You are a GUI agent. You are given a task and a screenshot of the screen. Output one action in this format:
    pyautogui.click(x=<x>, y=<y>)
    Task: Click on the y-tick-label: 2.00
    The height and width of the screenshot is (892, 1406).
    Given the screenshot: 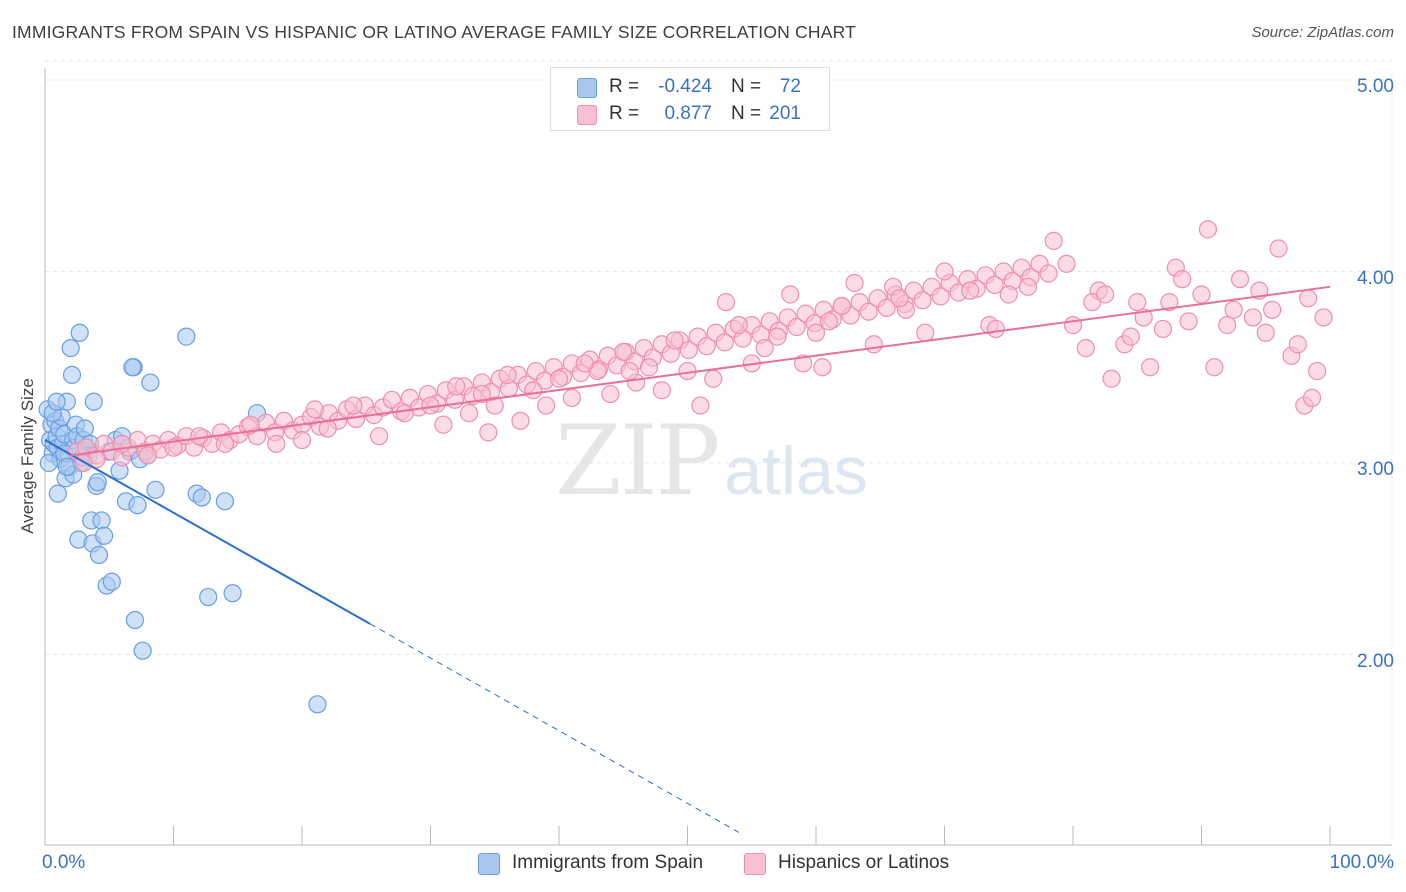 What is the action you would take?
    pyautogui.click(x=1375, y=661)
    